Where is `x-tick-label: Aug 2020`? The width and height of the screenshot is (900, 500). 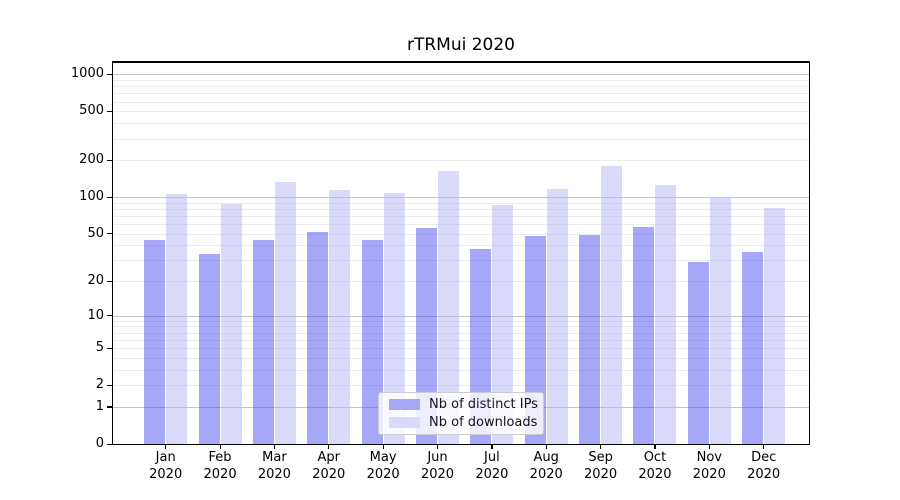 x-tick-label: Aug 2020 is located at coordinates (546, 466).